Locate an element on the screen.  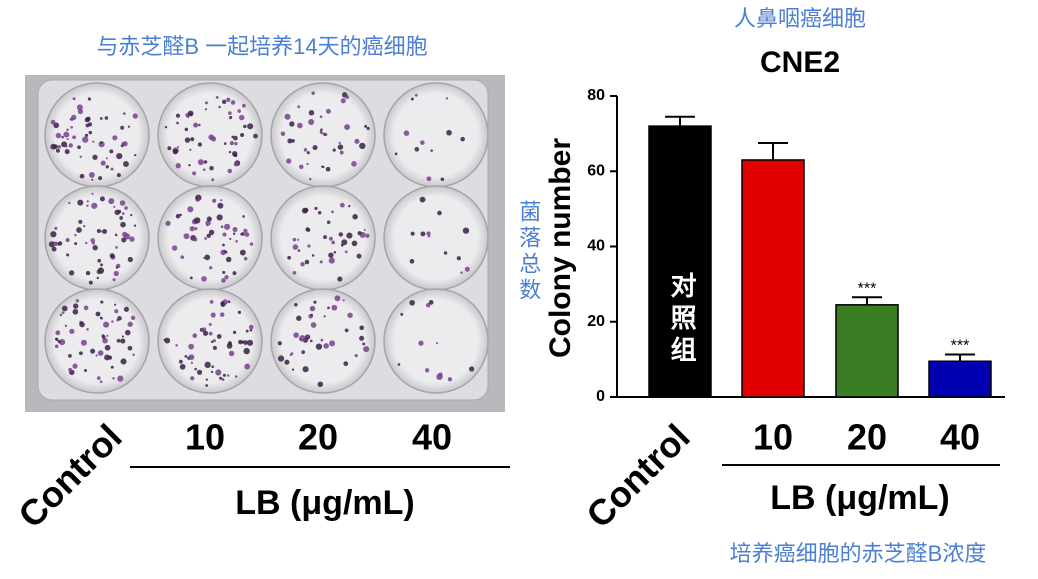
x-tick-label: 40 is located at coordinates (960, 437).